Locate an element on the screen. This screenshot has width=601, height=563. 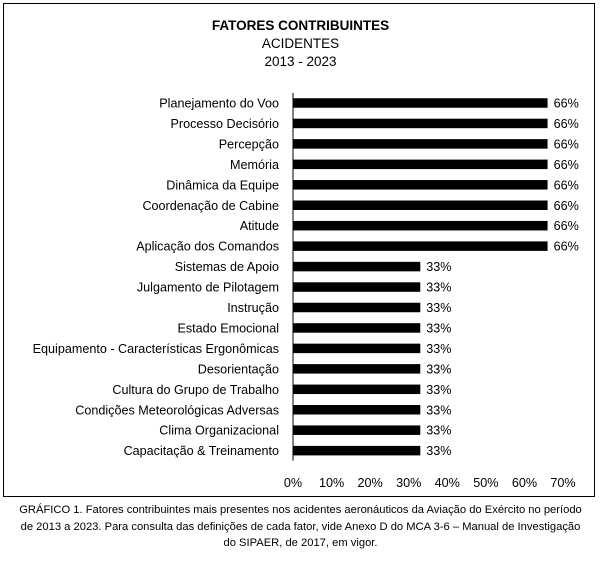
category-label: Aplicação dos Comandos is located at coordinates (207, 247).